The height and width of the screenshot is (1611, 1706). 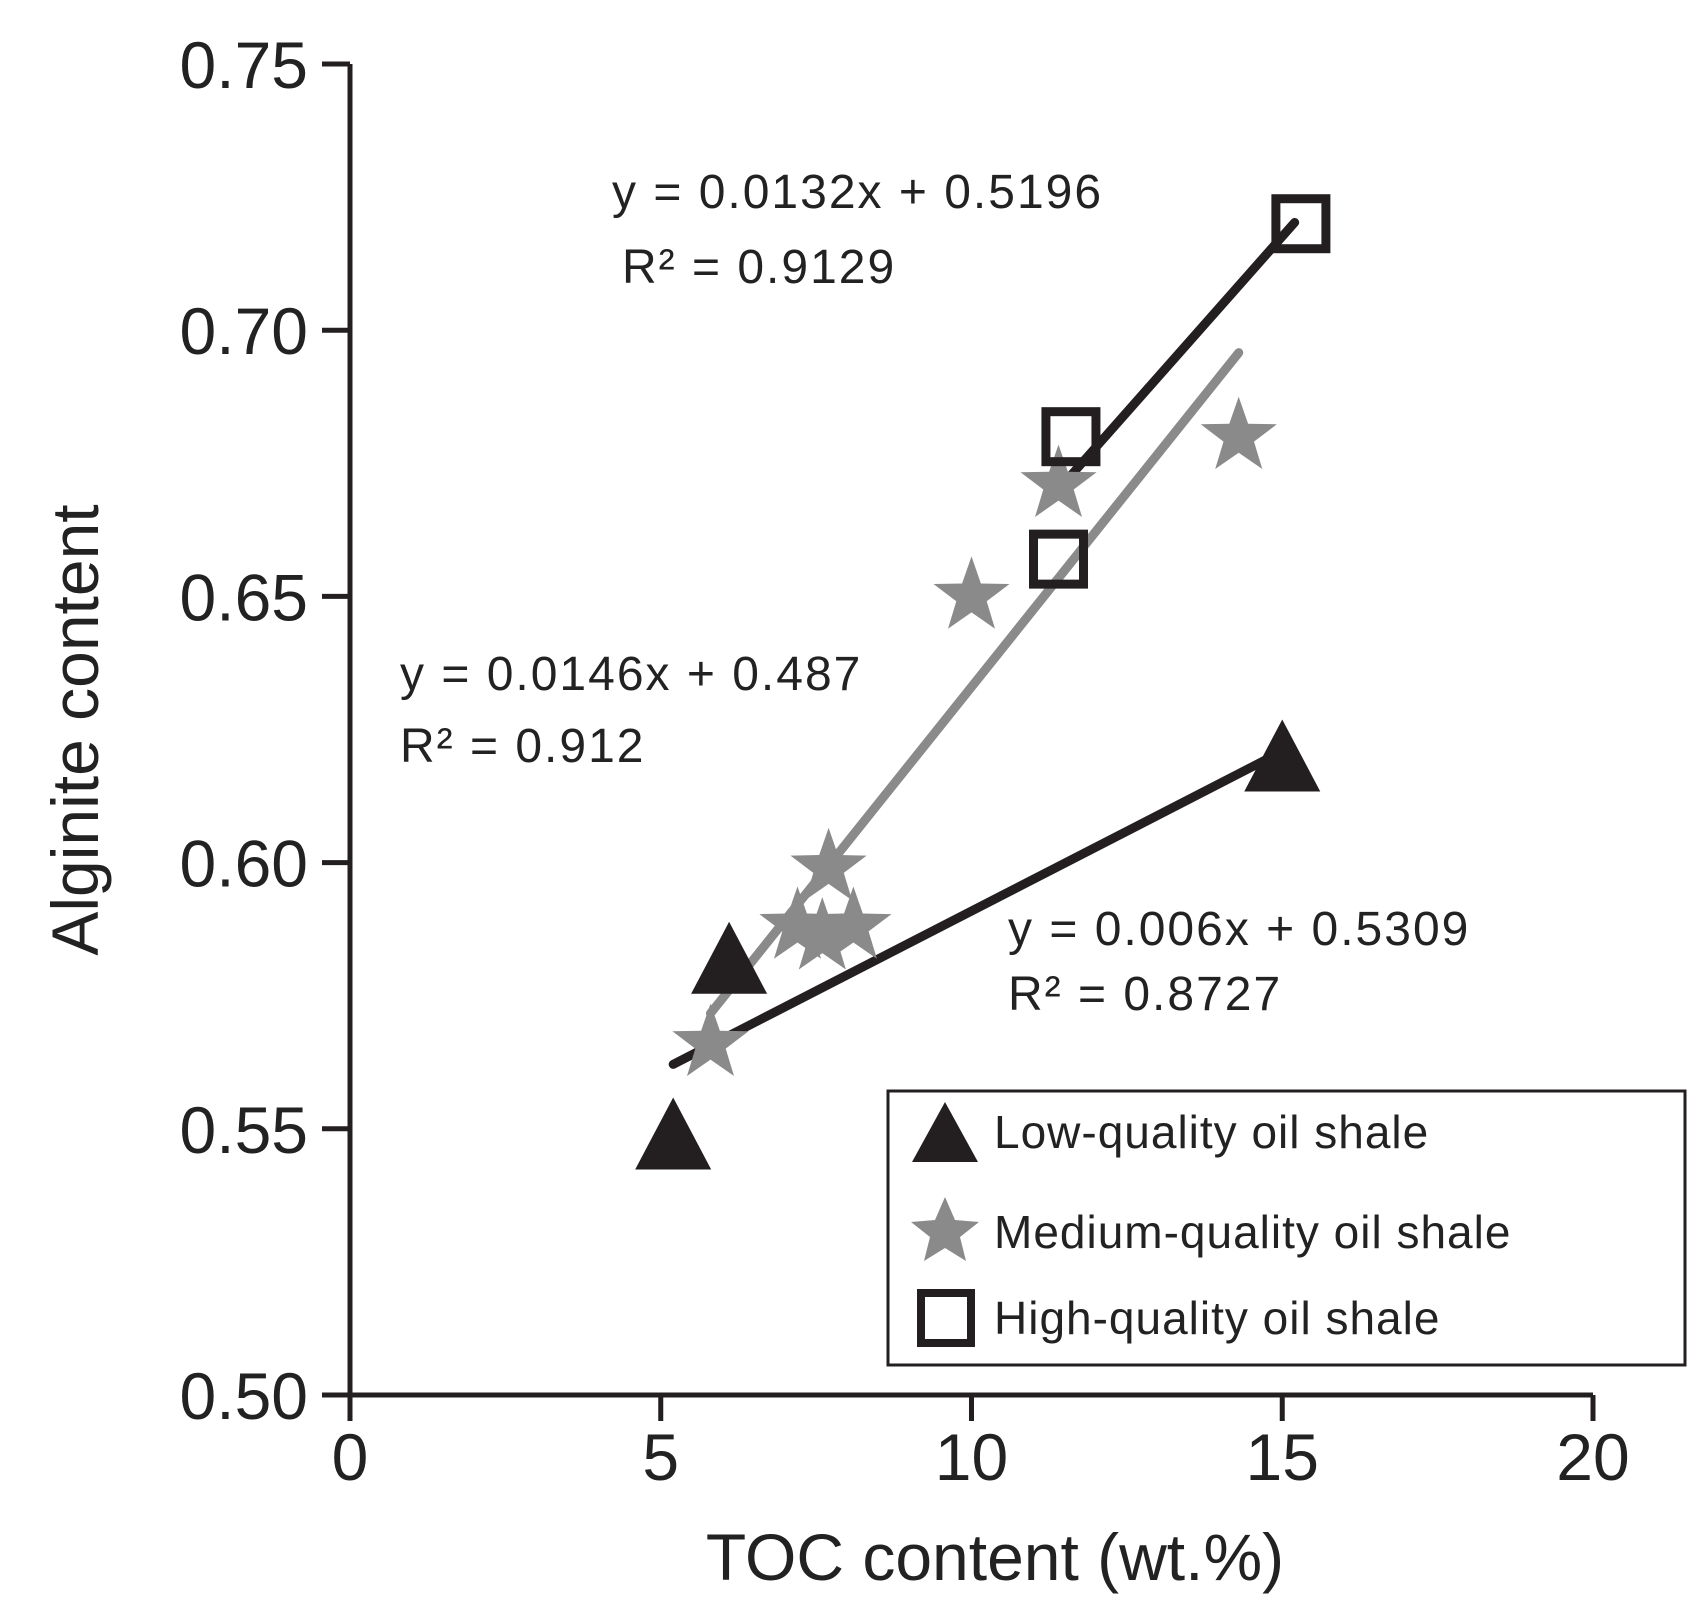 What do you see at coordinates (350, 1457) in the screenshot?
I see `x-tick-label: 0` at bounding box center [350, 1457].